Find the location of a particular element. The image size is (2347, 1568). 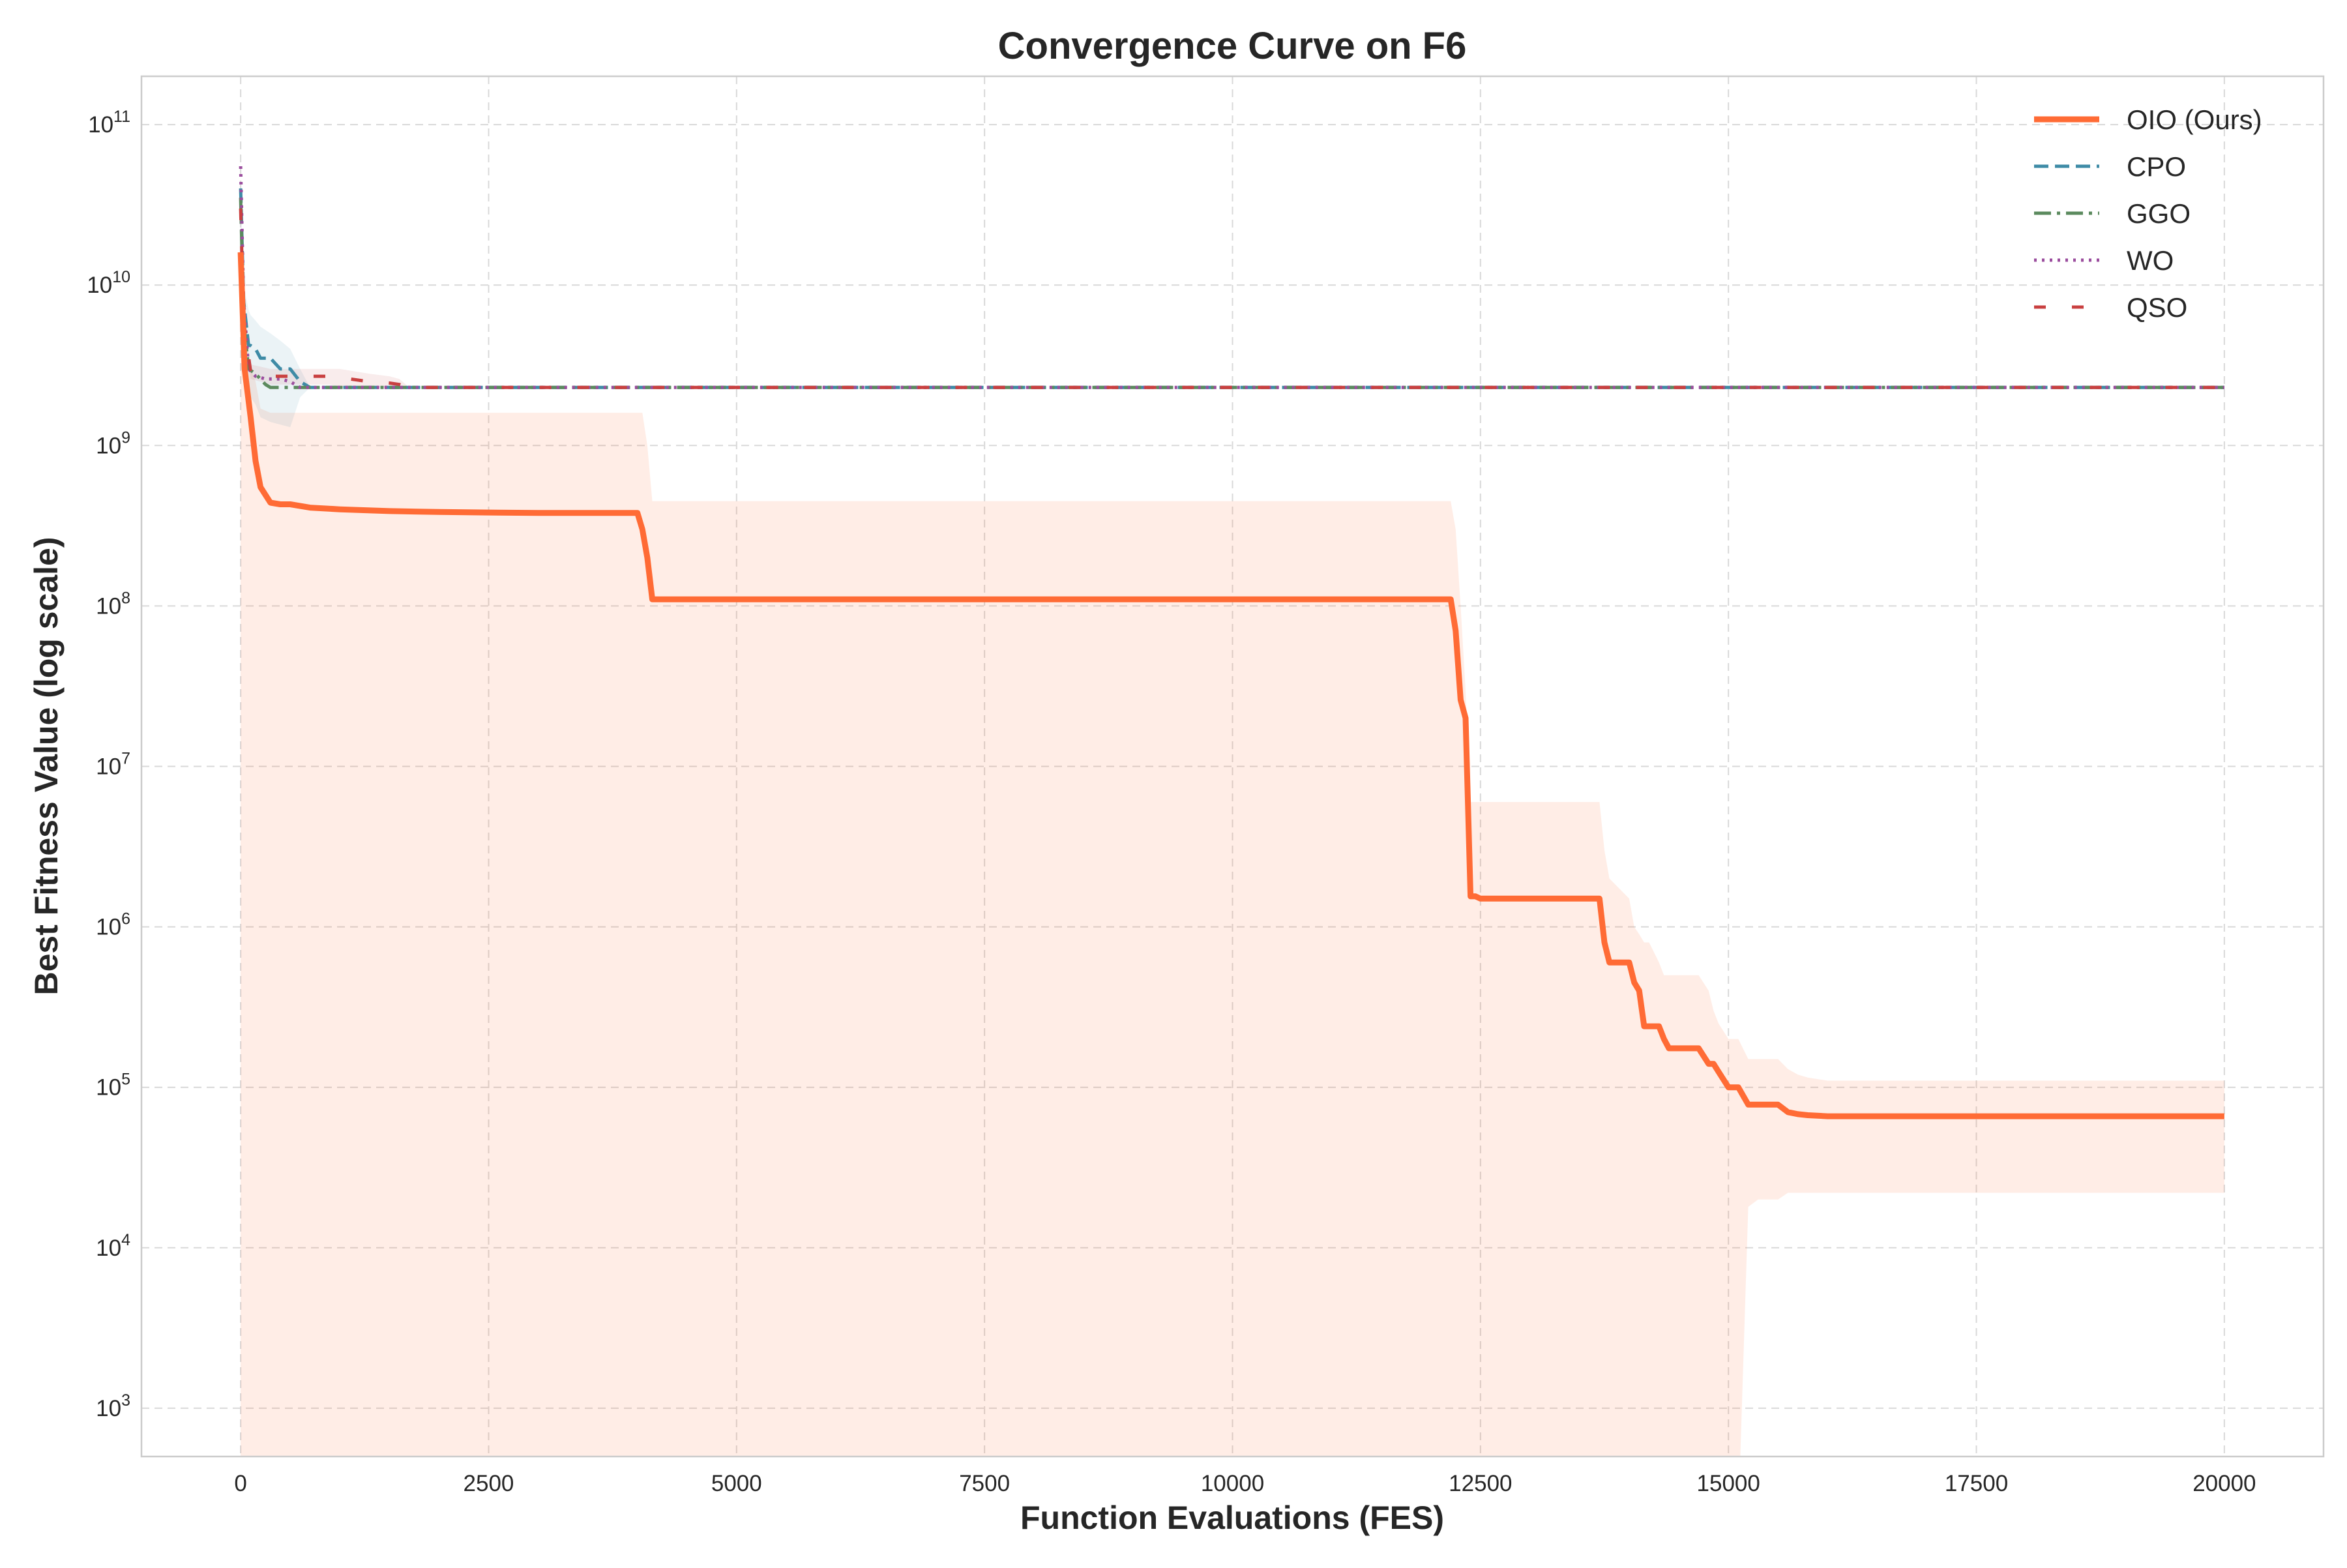

chart-title: Convergence Curve on F6 is located at coordinates (1232, 46).